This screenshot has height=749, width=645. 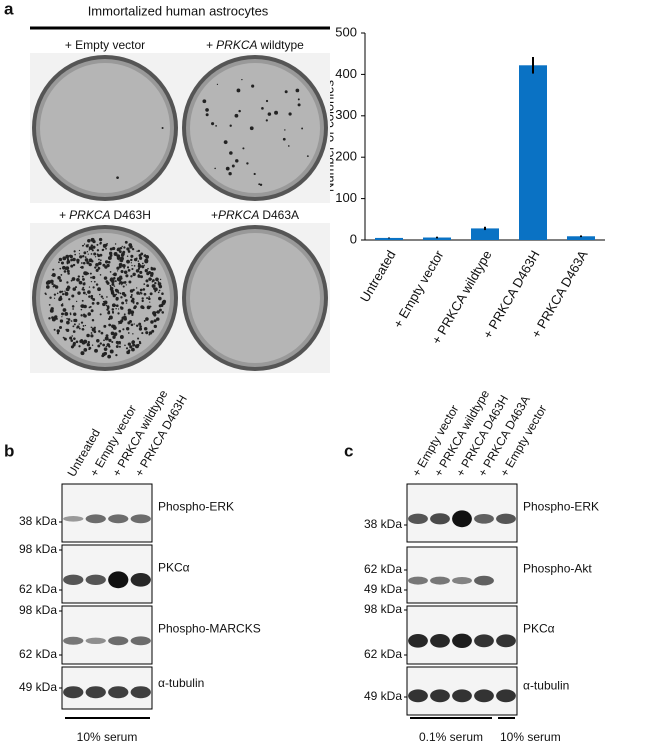 I want to click on plate-label: + PRKCA wildtype, so click(x=255, y=45).